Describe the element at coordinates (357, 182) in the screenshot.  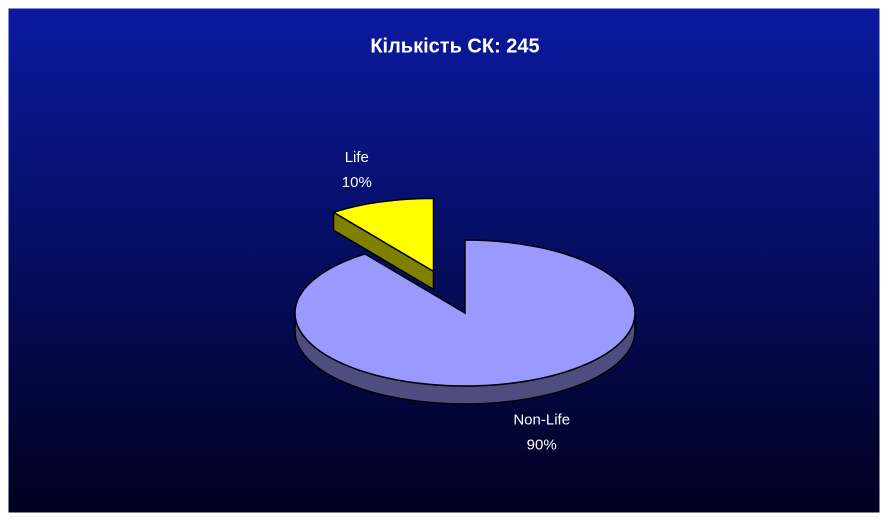
I see `slice-value-label: 10%` at that location.